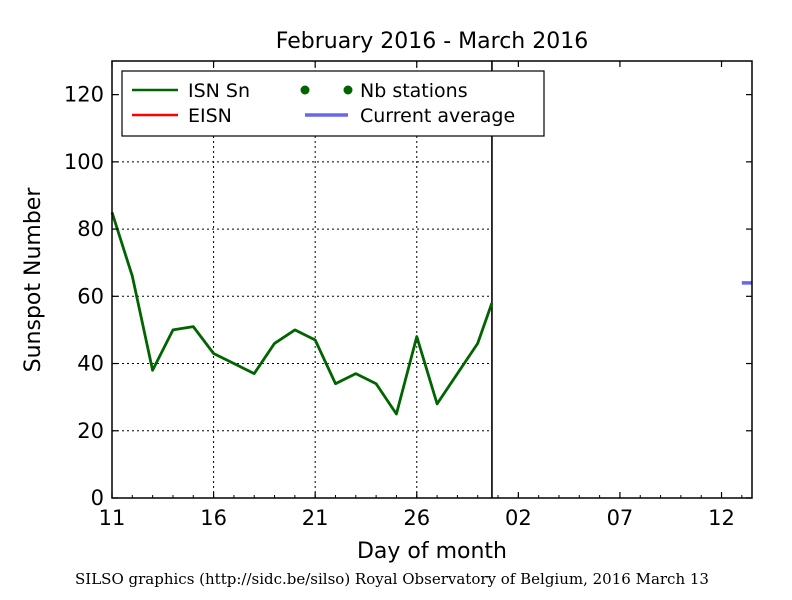 The height and width of the screenshot is (600, 792). I want to click on y-tick-label: 20, so click(90, 431).